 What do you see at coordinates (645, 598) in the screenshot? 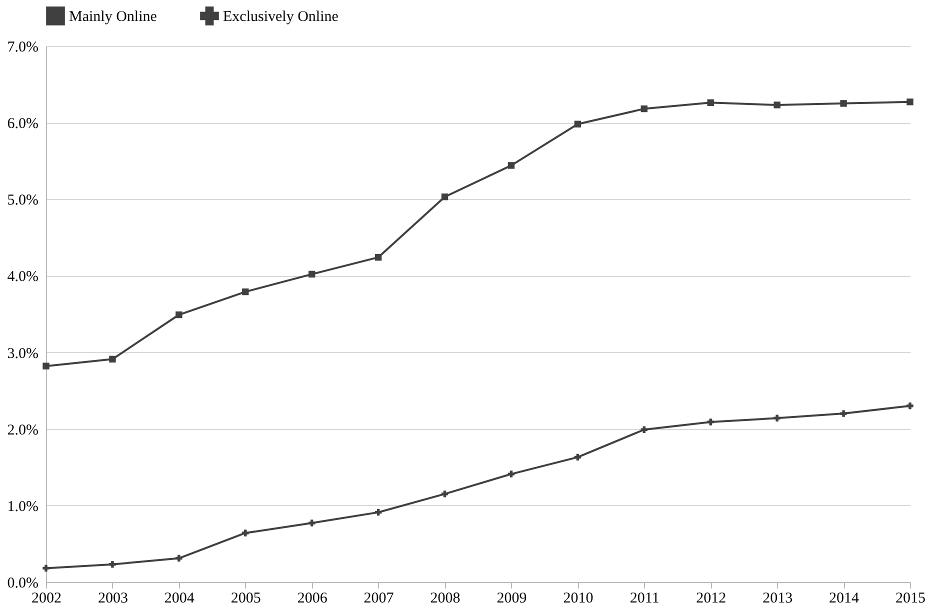
I see `x-tick-label: 2011` at bounding box center [645, 598].